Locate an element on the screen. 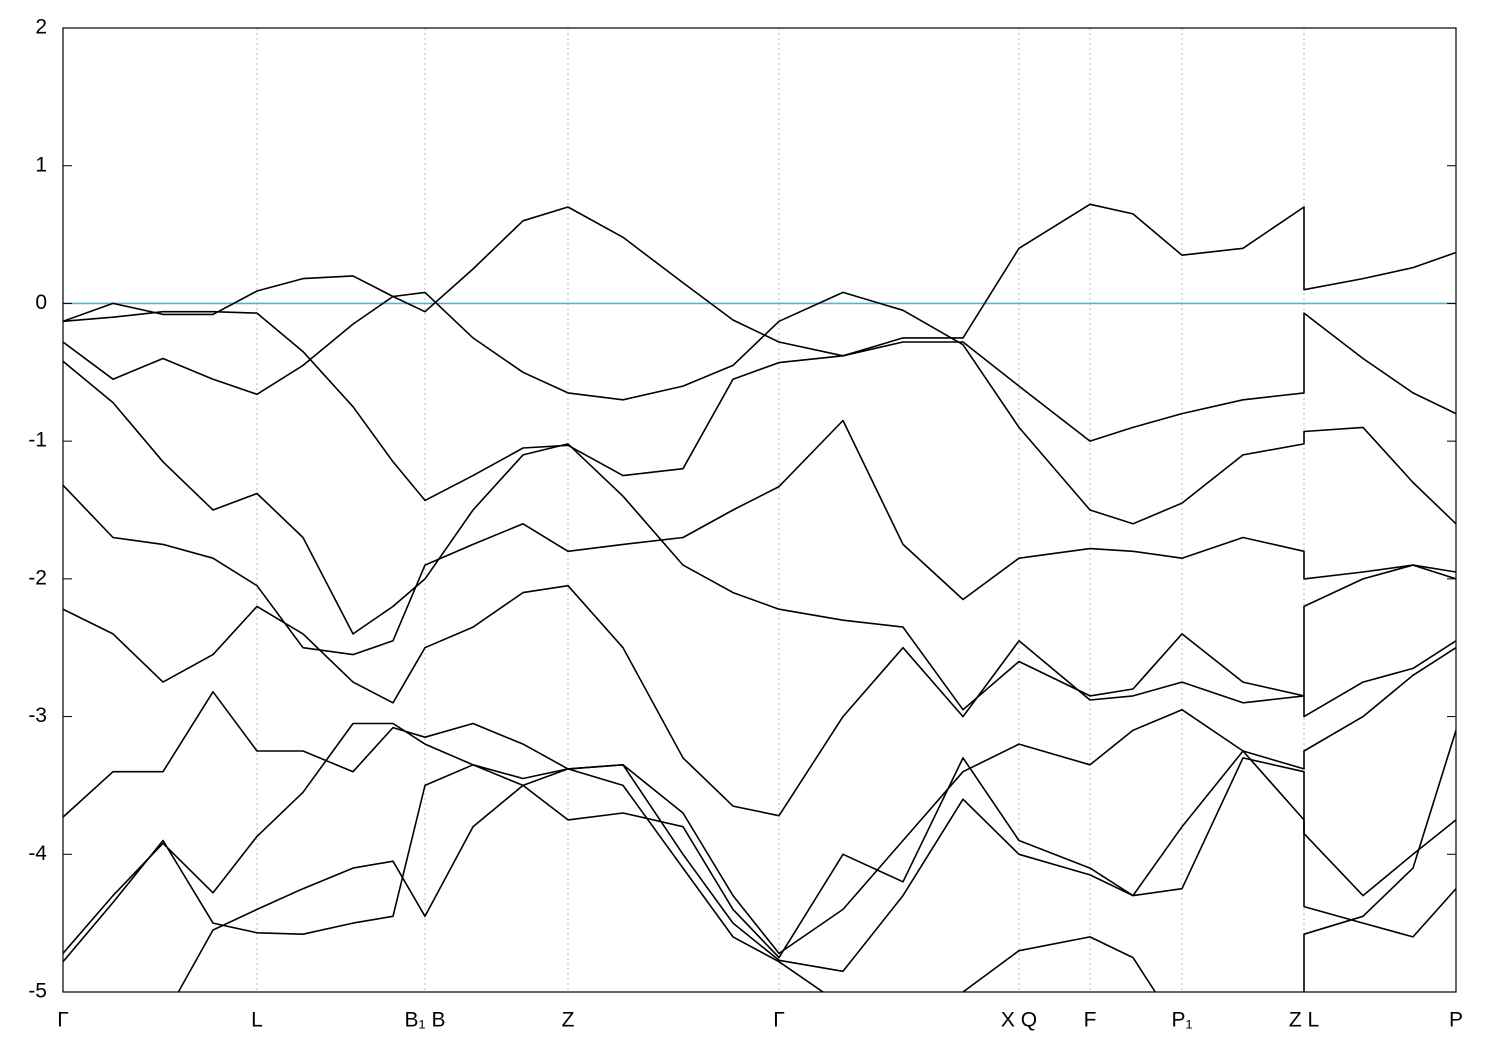  x-tick-label: Z is located at coordinates (568, 1020).